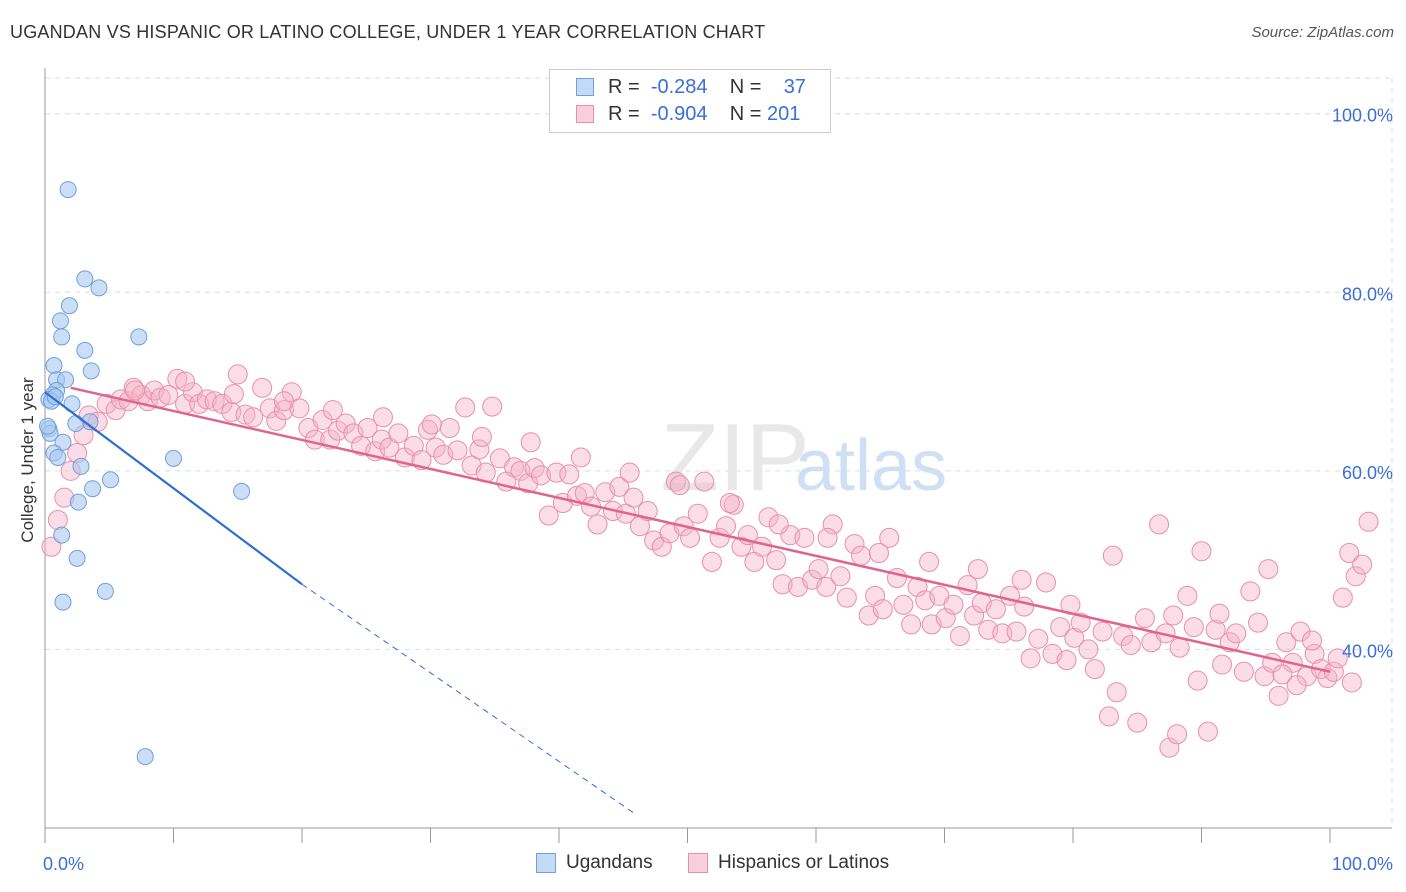 The height and width of the screenshot is (892, 1406). What do you see at coordinates (745, 86) in the screenshot?
I see `n-label: N =` at bounding box center [745, 86].